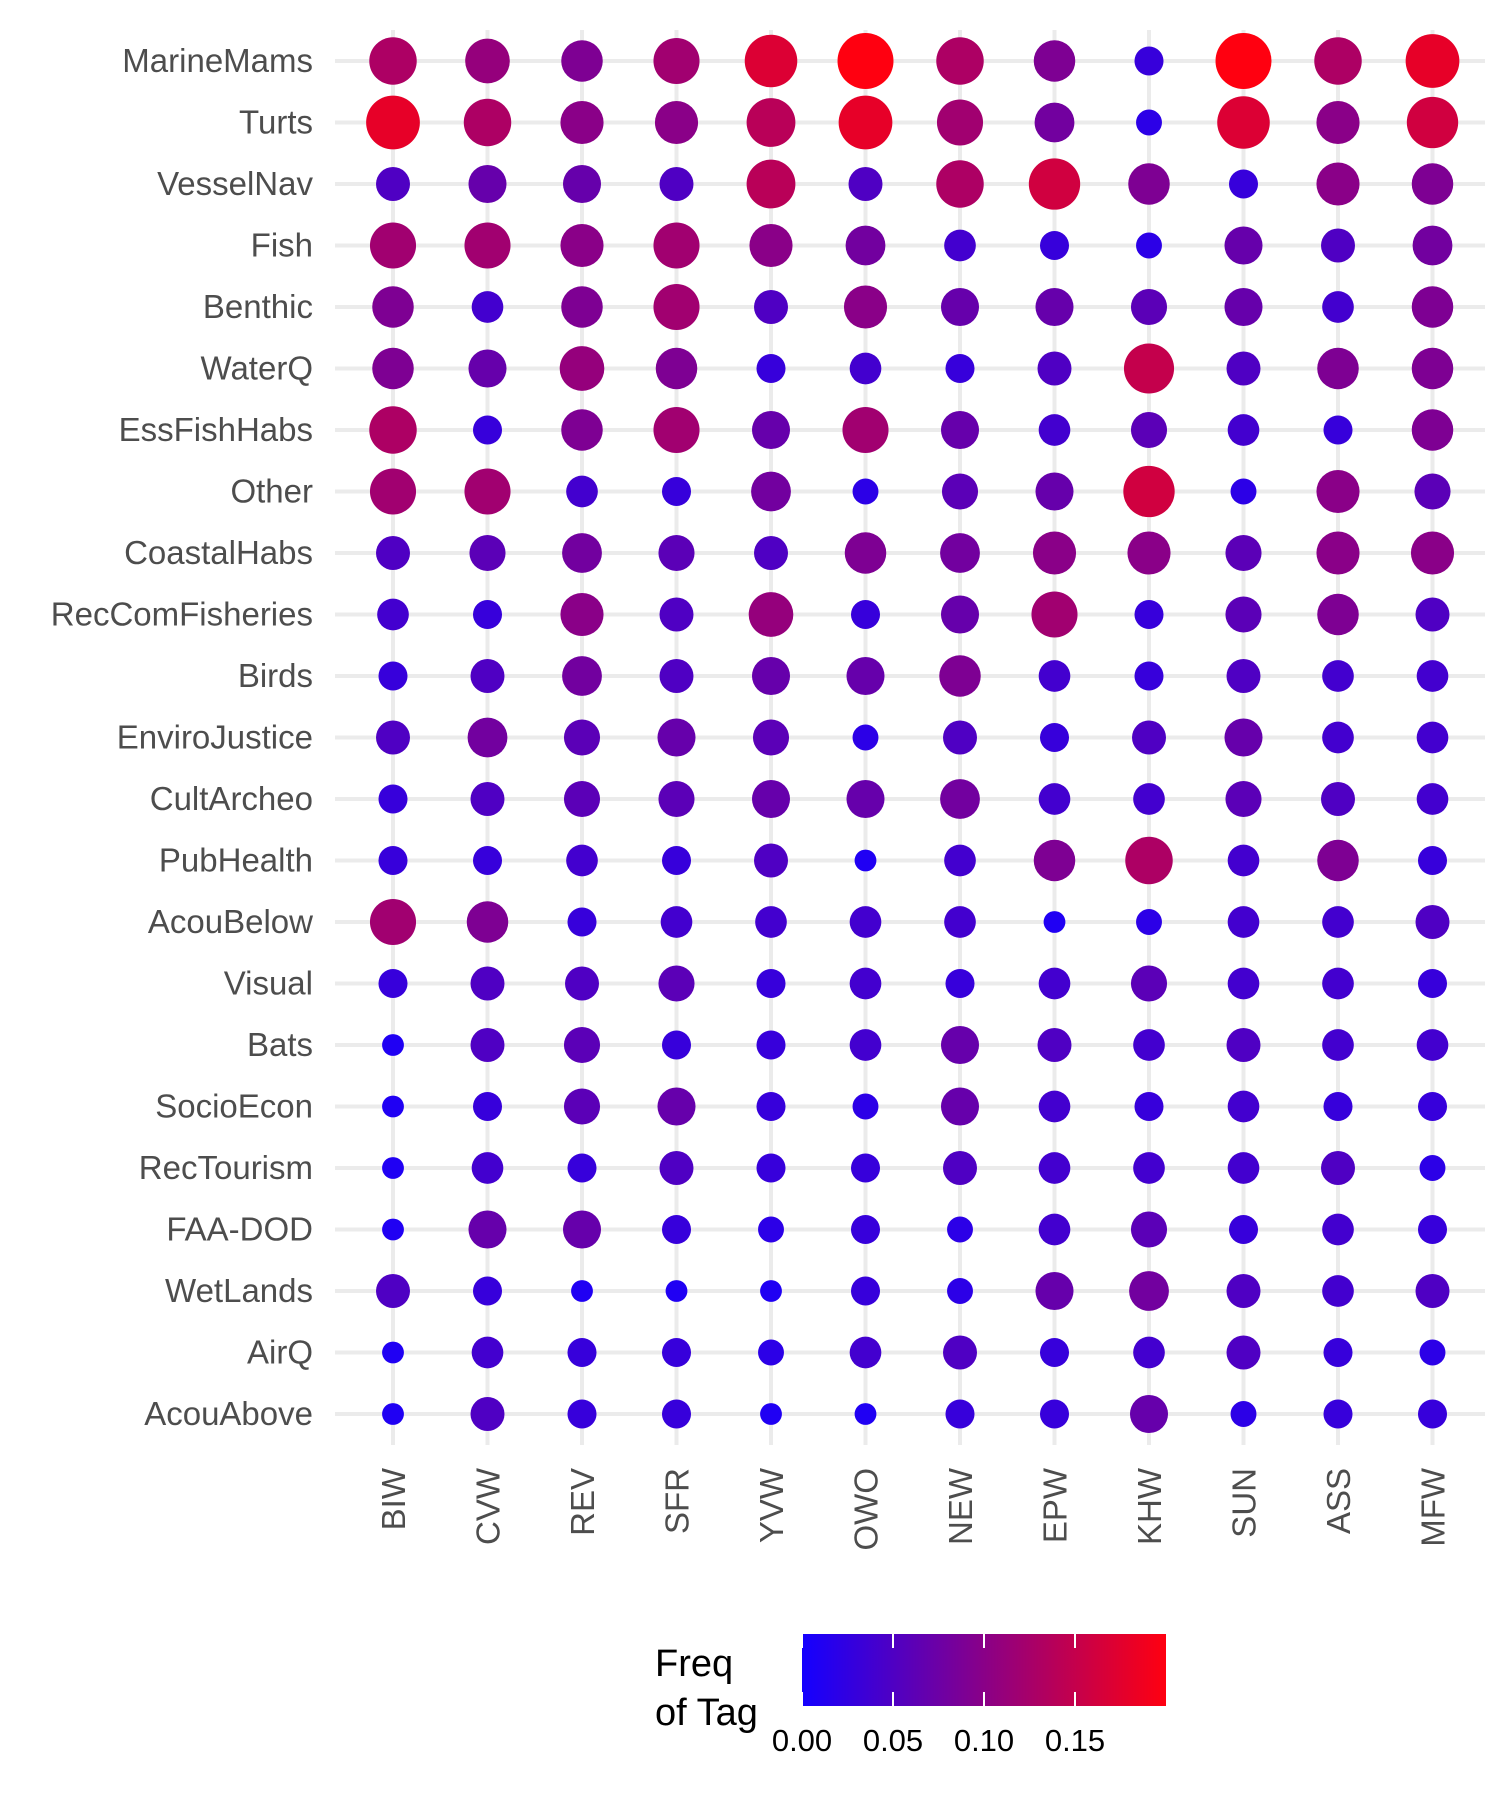 This screenshot has height=1800, width=1500. Describe the element at coordinates (802, 1740) in the screenshot. I see `legend-tick-label: 0.00` at that location.